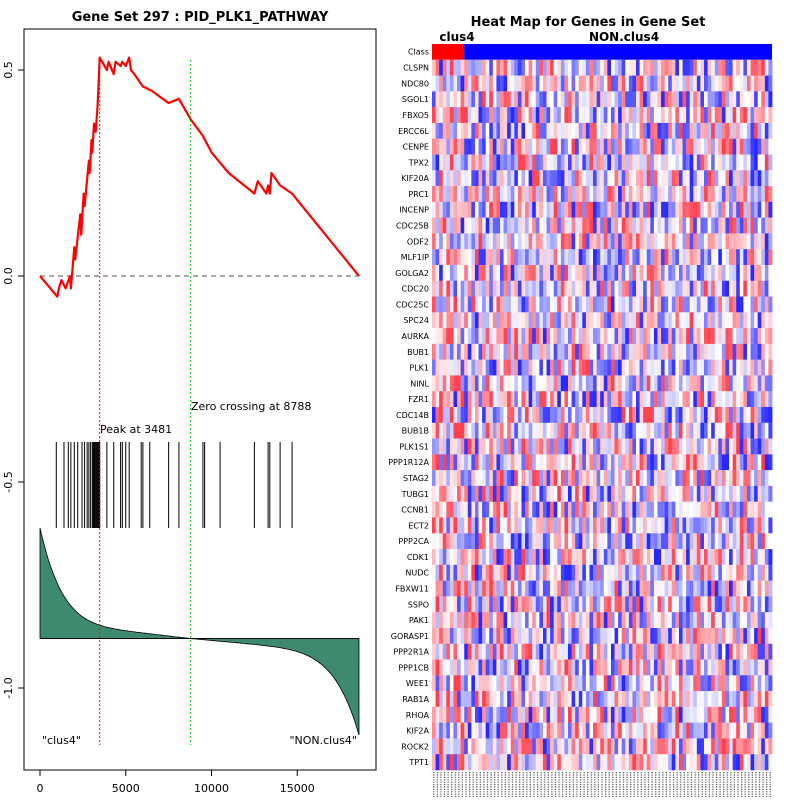 This screenshot has width=800, height=800. Describe the element at coordinates (415, 699) in the screenshot. I see `gene-label: RAB1A` at that location.